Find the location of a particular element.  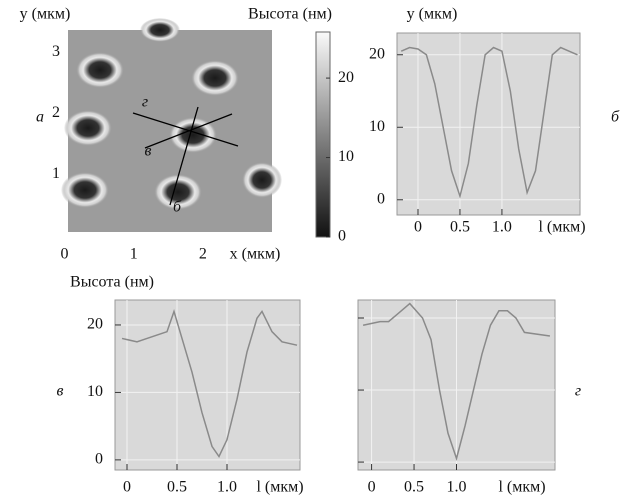

x-tick-label: 1 is located at coordinates (134, 254).